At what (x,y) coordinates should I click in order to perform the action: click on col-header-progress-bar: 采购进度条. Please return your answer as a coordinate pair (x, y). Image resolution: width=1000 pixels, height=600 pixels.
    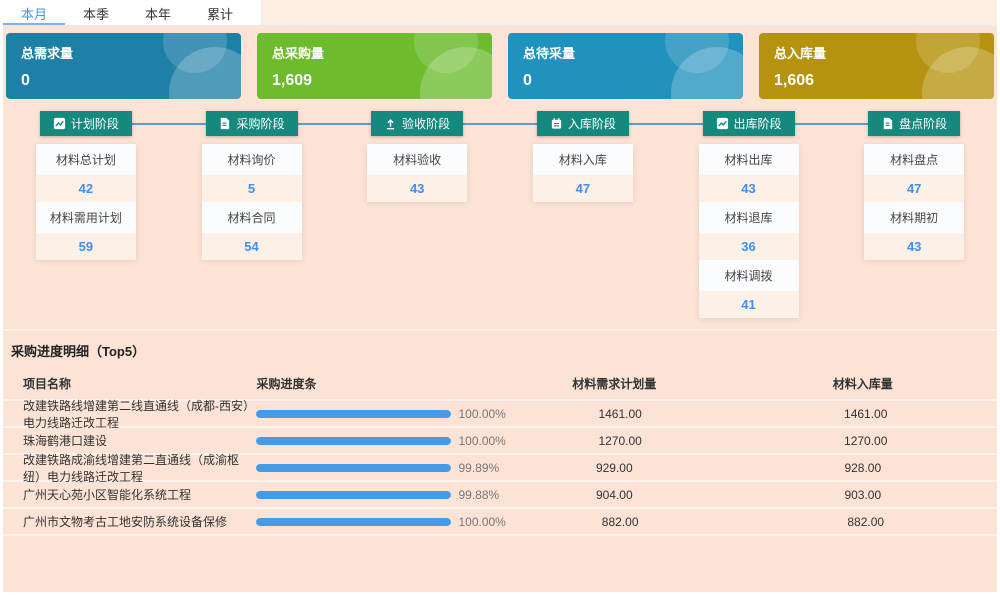
    Looking at the image, I should click on (286, 384).